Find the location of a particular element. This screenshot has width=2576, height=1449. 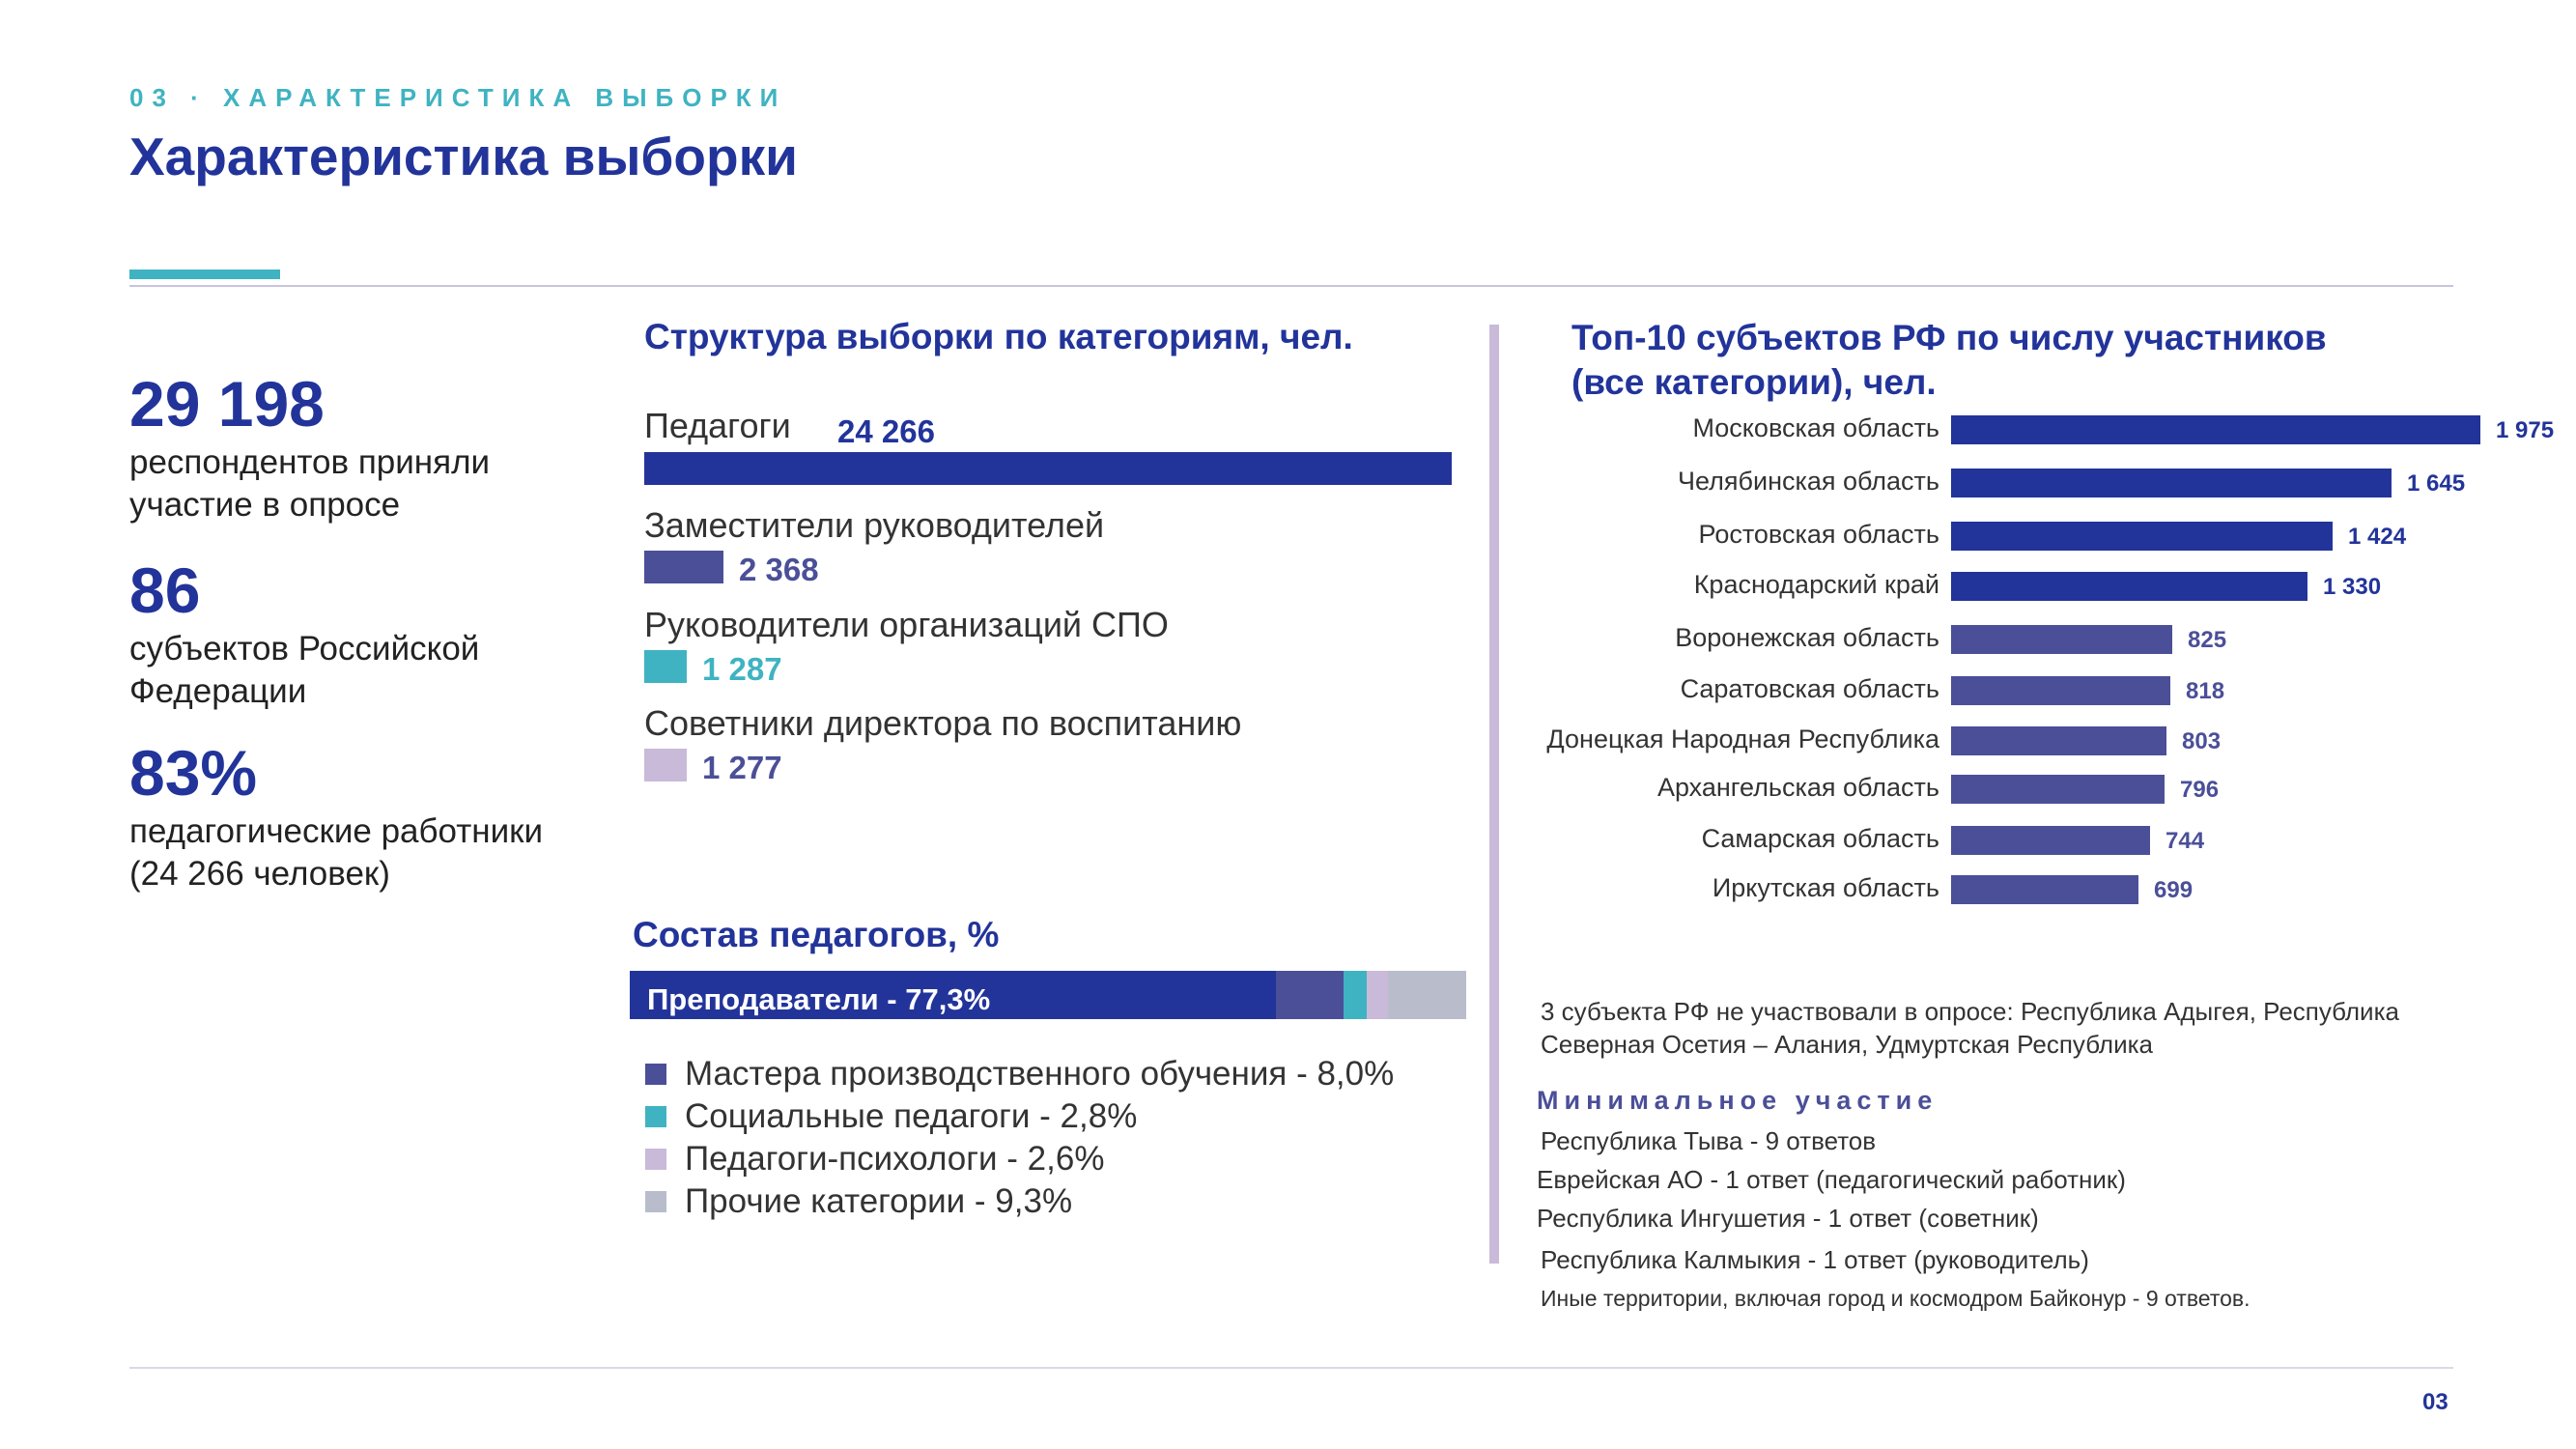

category-value: 24 266 is located at coordinates (886, 431).